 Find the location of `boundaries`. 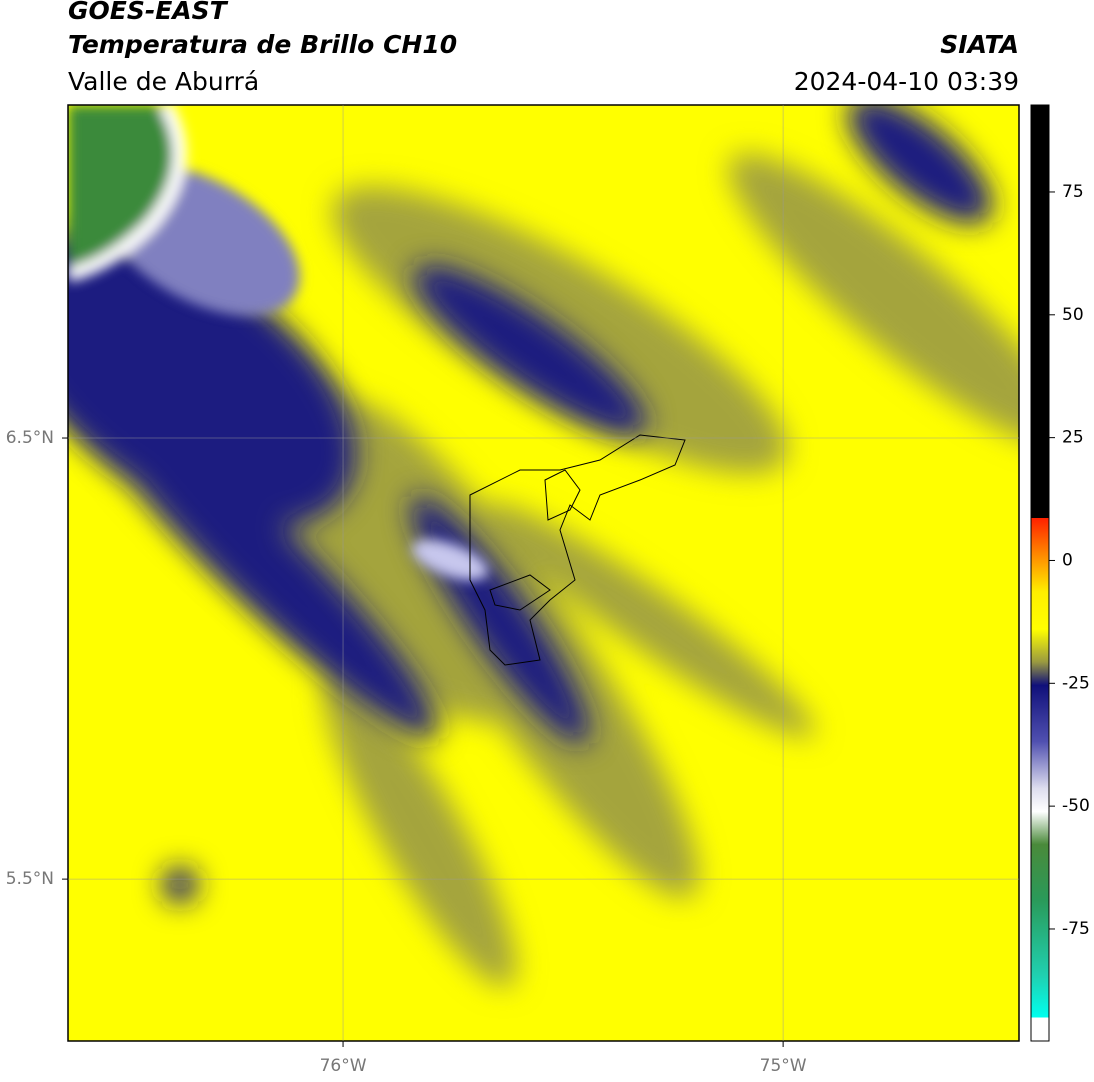

boundaries is located at coordinates (577, 550).